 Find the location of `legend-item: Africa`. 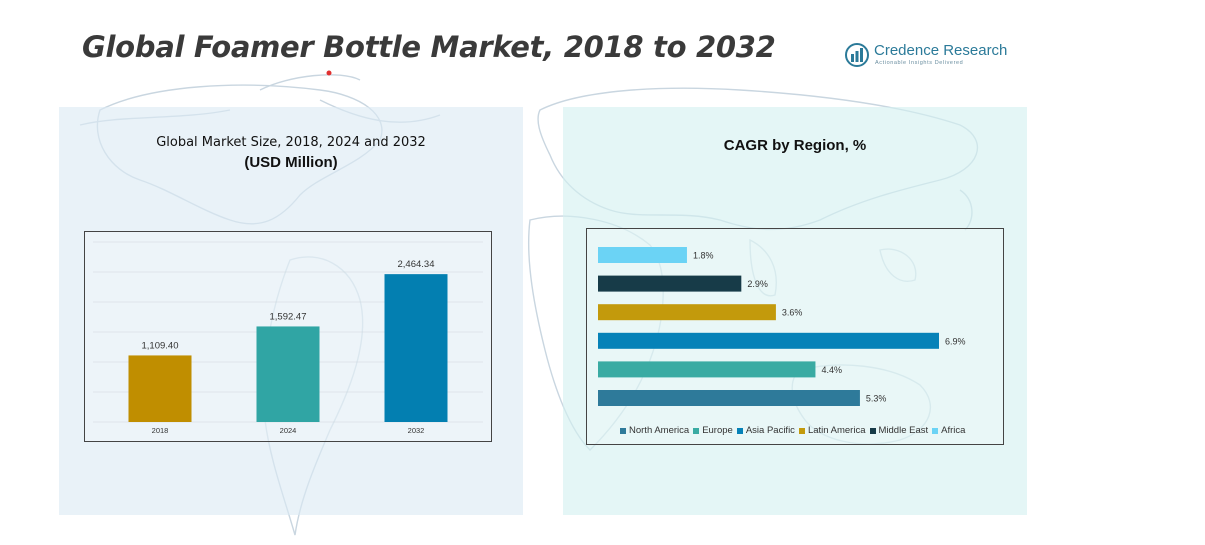

legend-item: Africa is located at coordinates (948, 430).